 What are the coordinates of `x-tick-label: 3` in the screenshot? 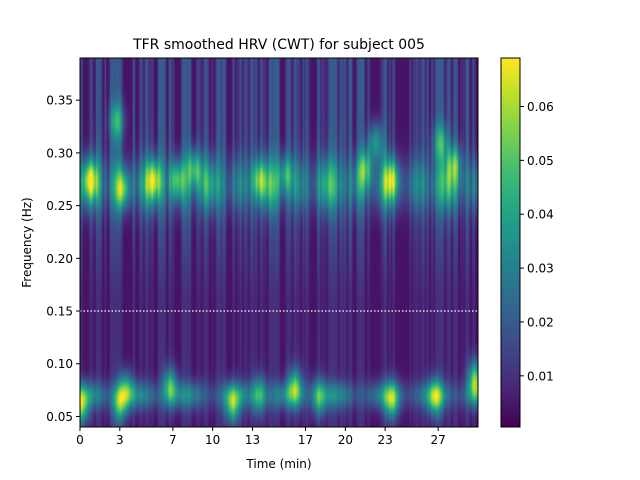 It's located at (120, 440).